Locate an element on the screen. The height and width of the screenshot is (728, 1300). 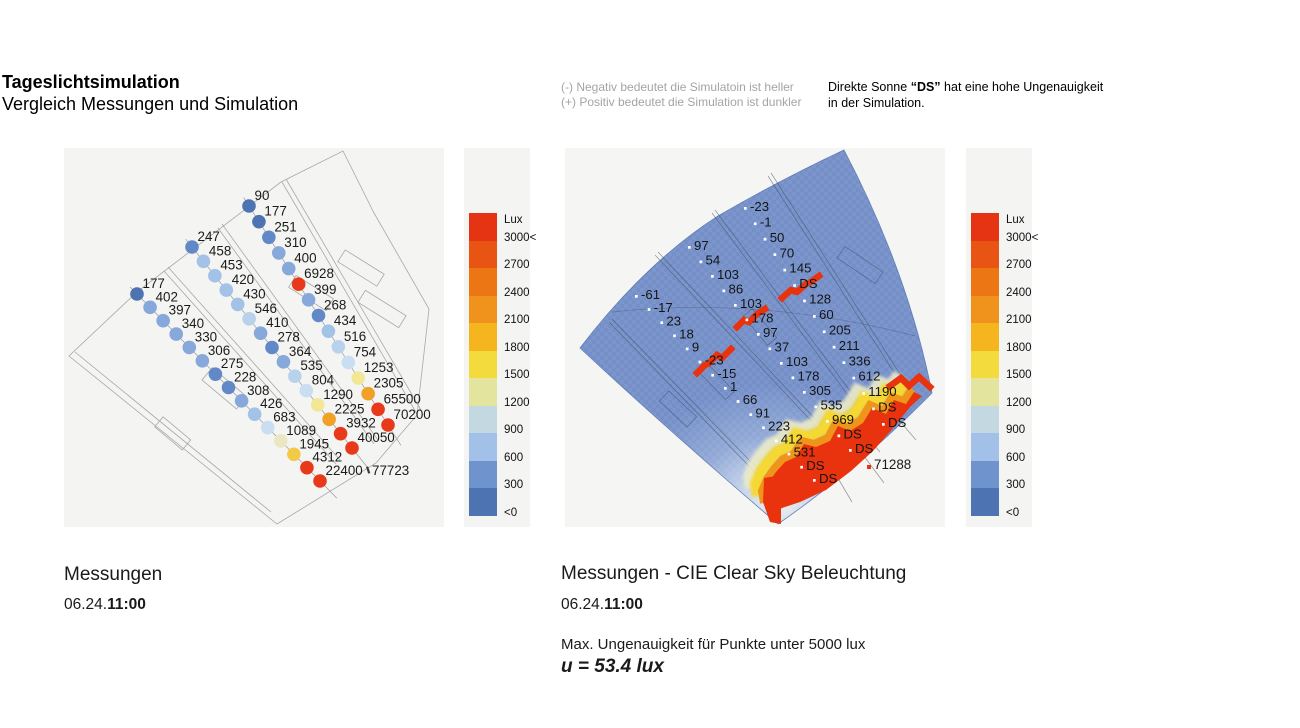
measurement-value: 535 is located at coordinates (311, 365).